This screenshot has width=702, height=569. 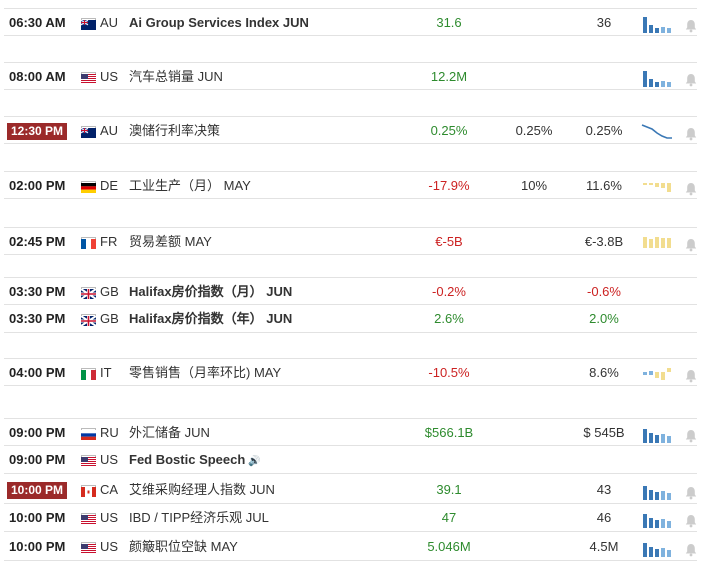 I want to click on event-title: 外汇储备 JUN, so click(x=169, y=433).